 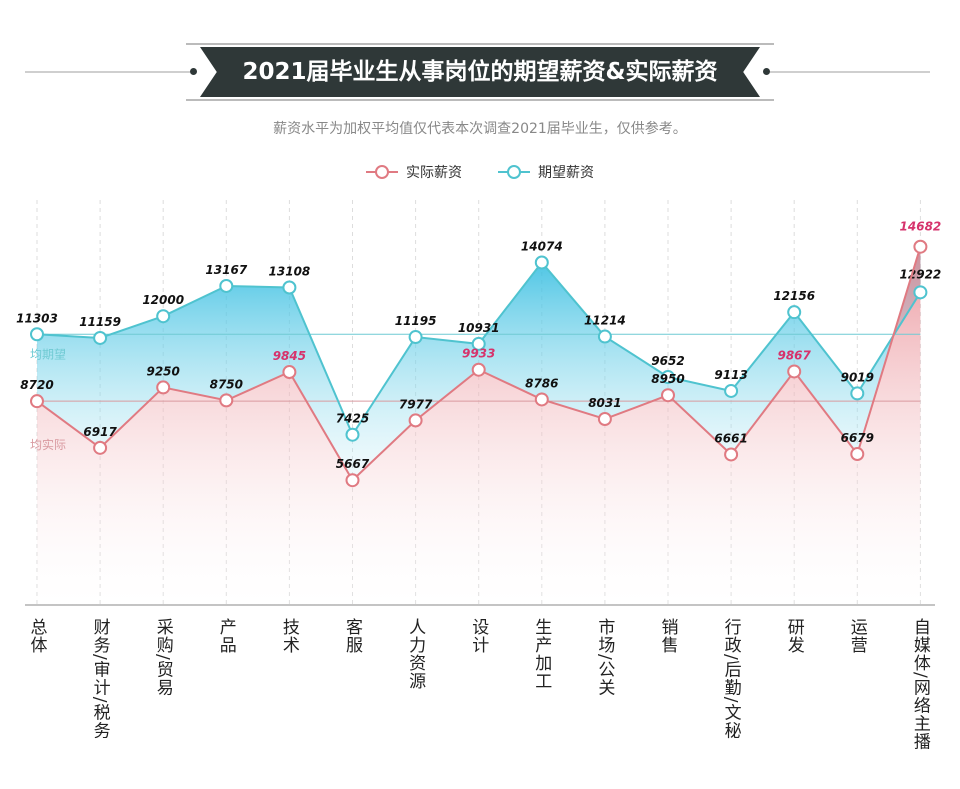 I want to click on expected-data-label: 11159, so click(x=100, y=322).